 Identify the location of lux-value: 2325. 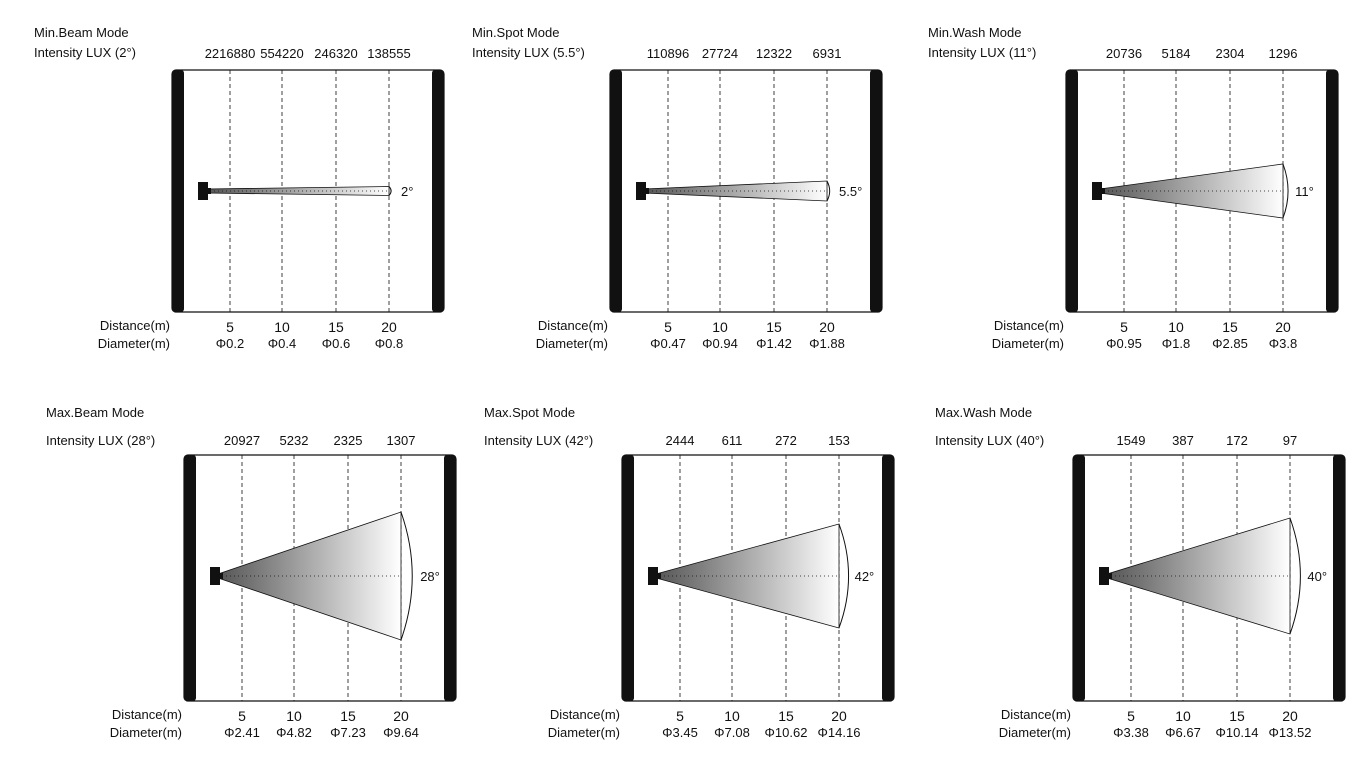
(348, 440).